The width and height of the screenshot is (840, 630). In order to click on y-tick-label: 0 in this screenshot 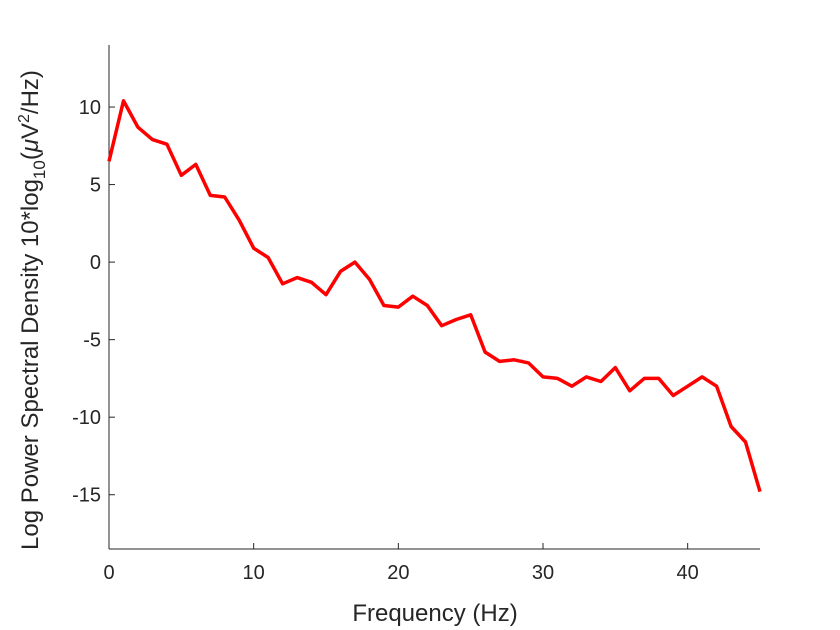, I will do `click(95, 263)`.